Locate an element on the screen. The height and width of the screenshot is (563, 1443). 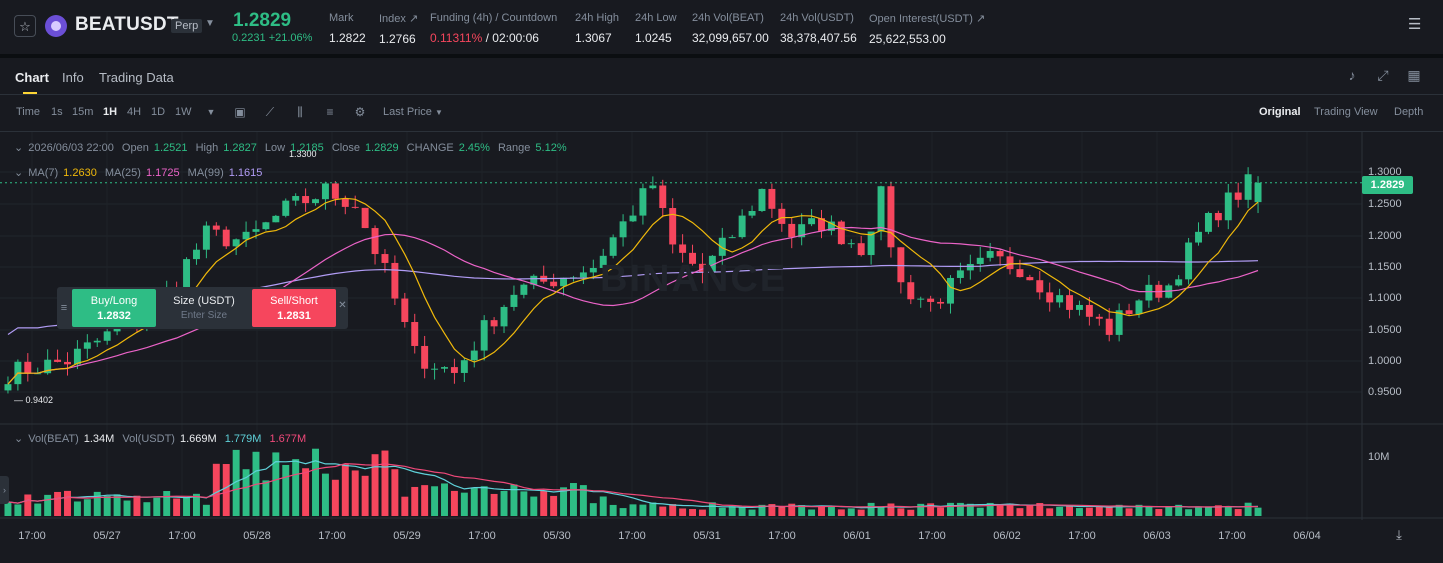
legend-vol-ma2: 1.677M is located at coordinates (288, 439).